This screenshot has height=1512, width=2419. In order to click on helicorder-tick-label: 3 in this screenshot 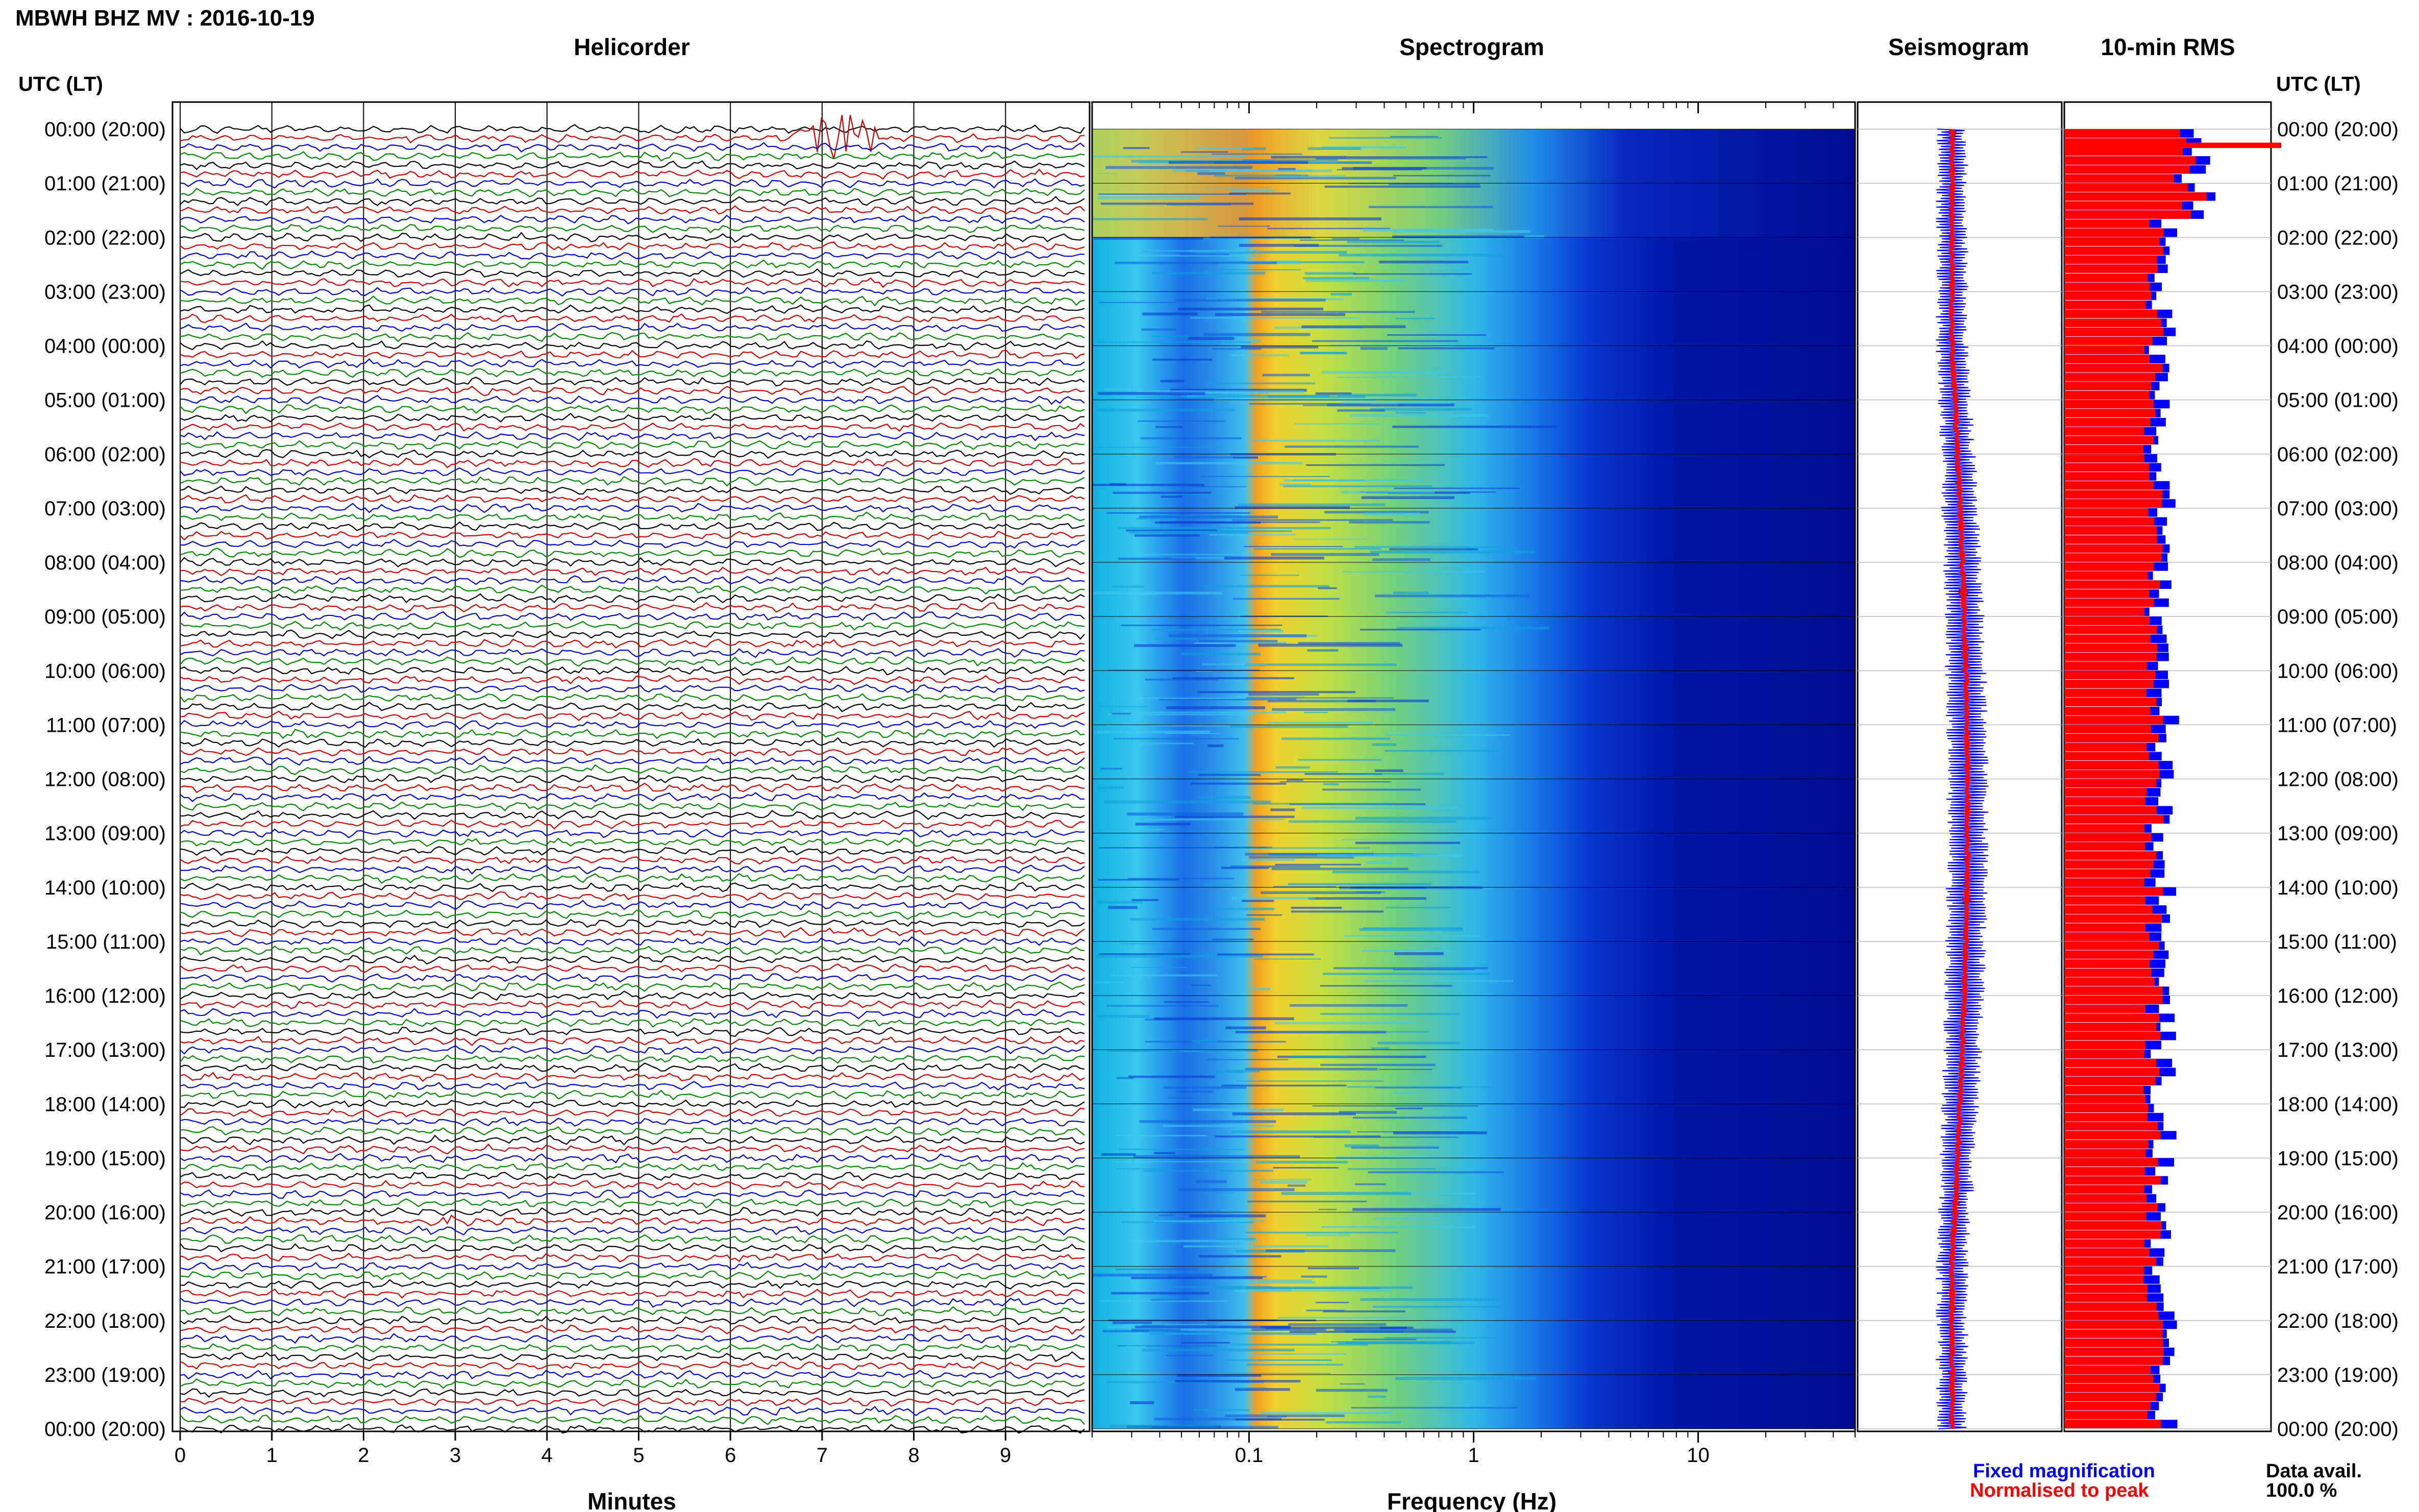, I will do `click(455, 1455)`.